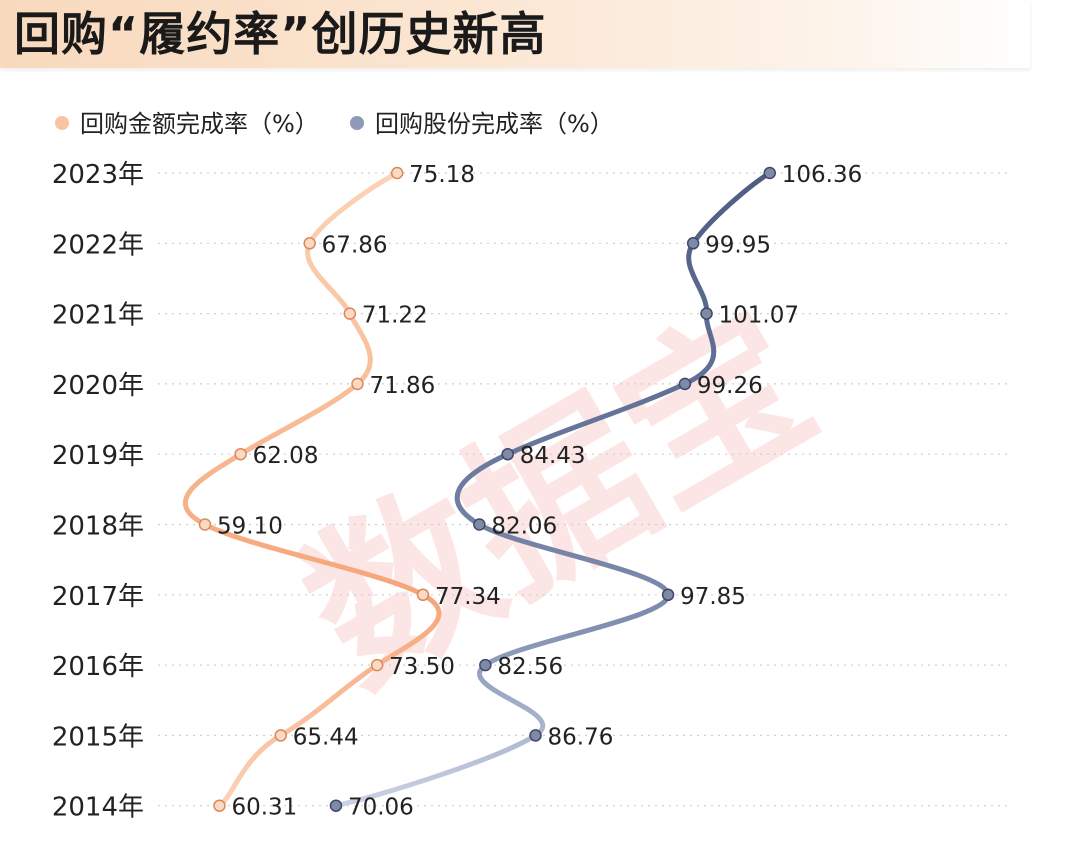 The image size is (1069, 847). Describe the element at coordinates (494, 124) in the screenshot. I see `legend-label-shares: 回购股份完成率（%）` at that location.